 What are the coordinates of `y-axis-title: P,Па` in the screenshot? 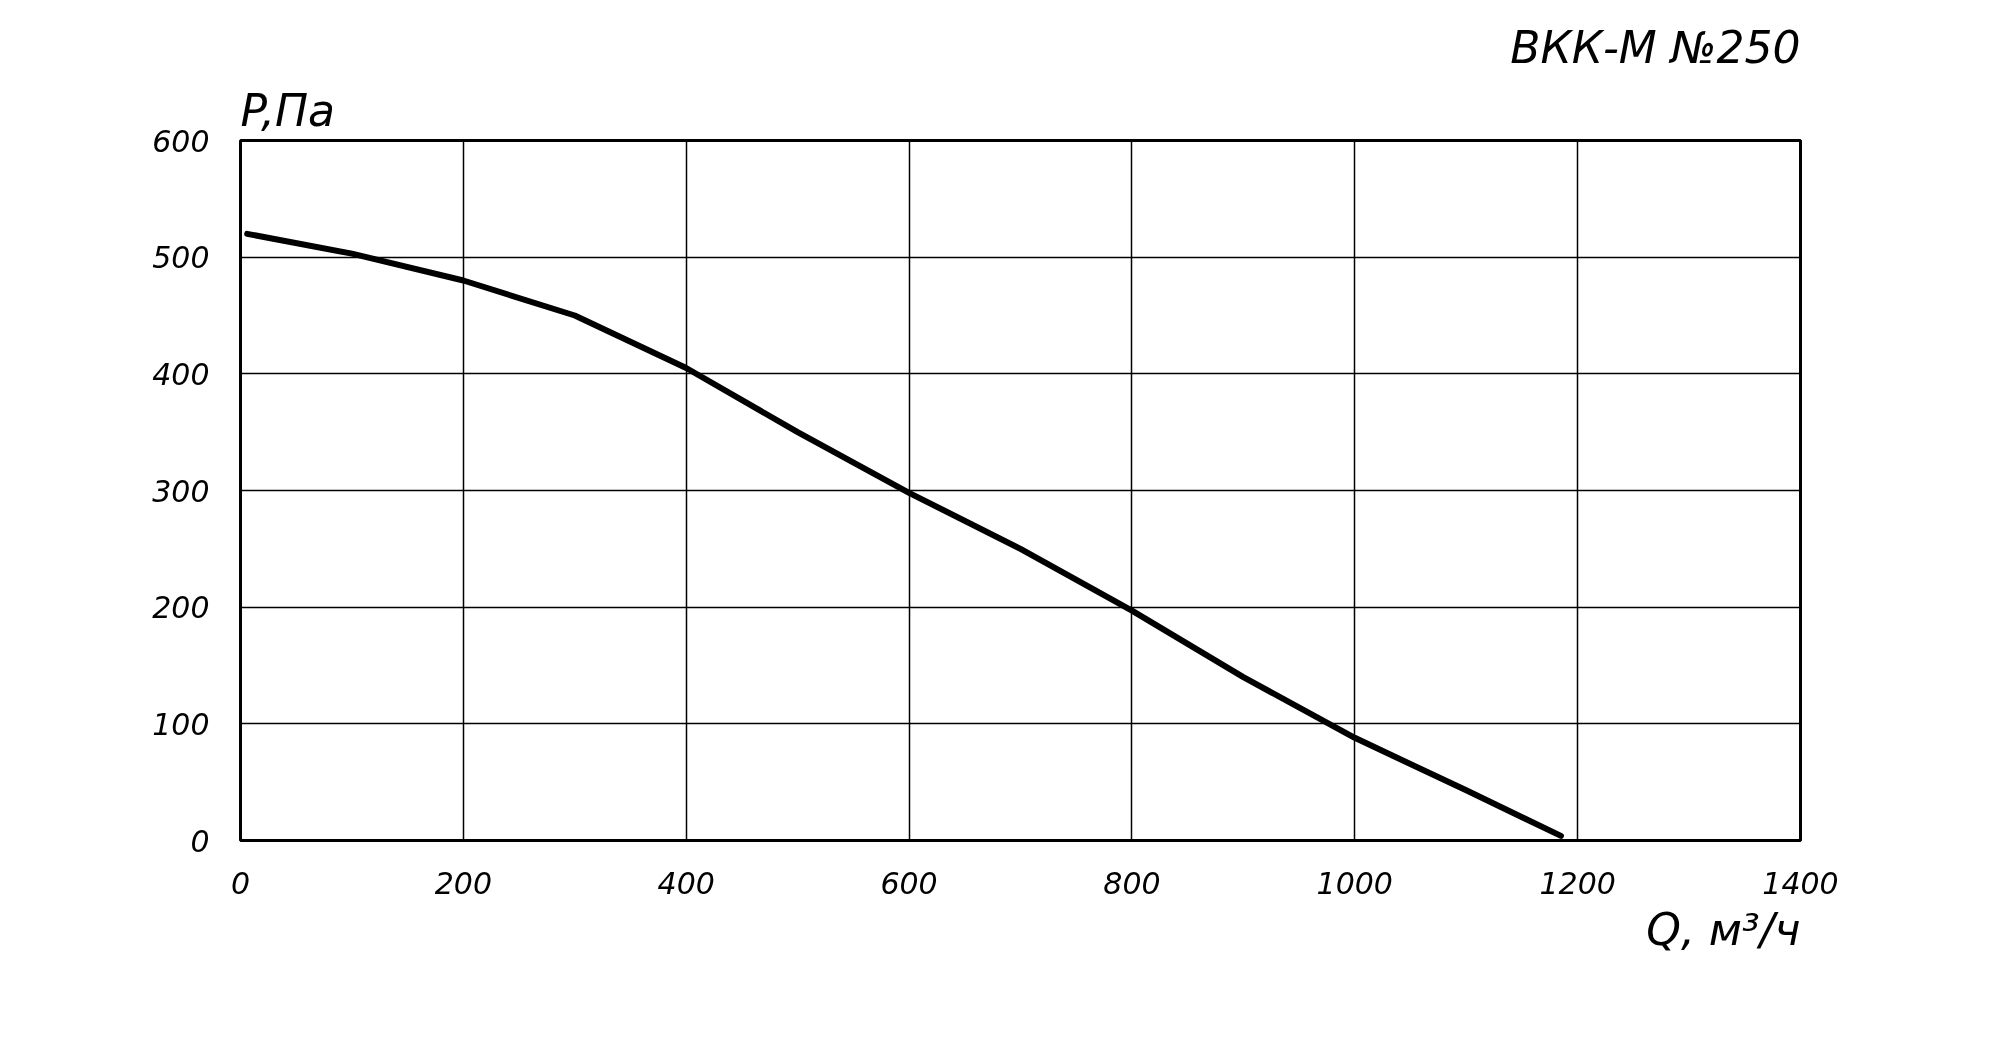 It's located at (288, 110).